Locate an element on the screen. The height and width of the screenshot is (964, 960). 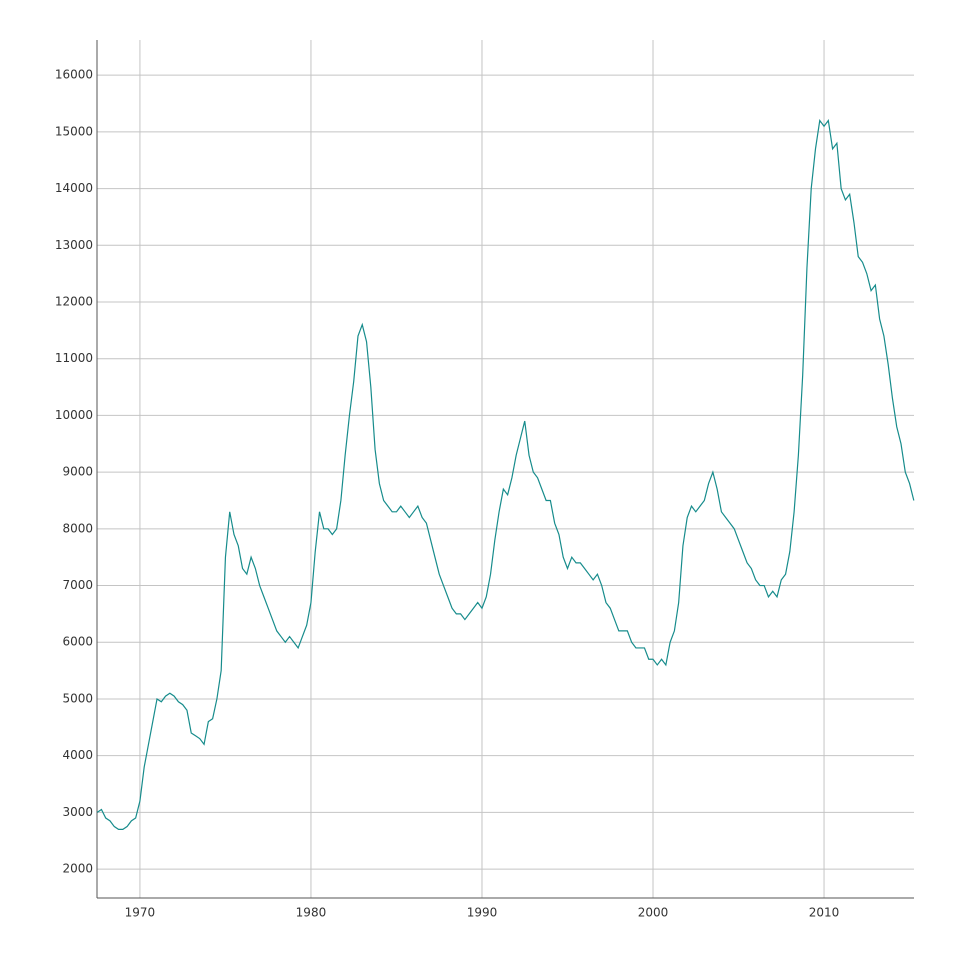
y-tick-label: 10000 is located at coordinates (74, 415).